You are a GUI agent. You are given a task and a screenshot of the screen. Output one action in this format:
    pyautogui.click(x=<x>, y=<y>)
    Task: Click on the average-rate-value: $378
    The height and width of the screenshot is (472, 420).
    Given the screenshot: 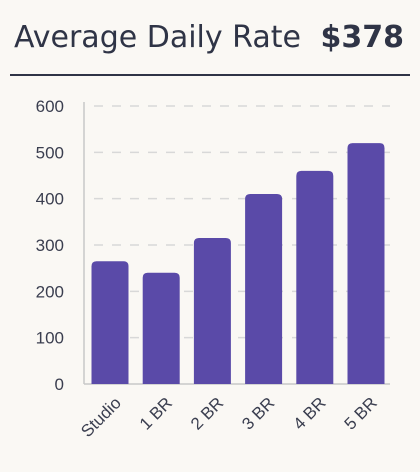 What is the action you would take?
    pyautogui.click(x=362, y=37)
    